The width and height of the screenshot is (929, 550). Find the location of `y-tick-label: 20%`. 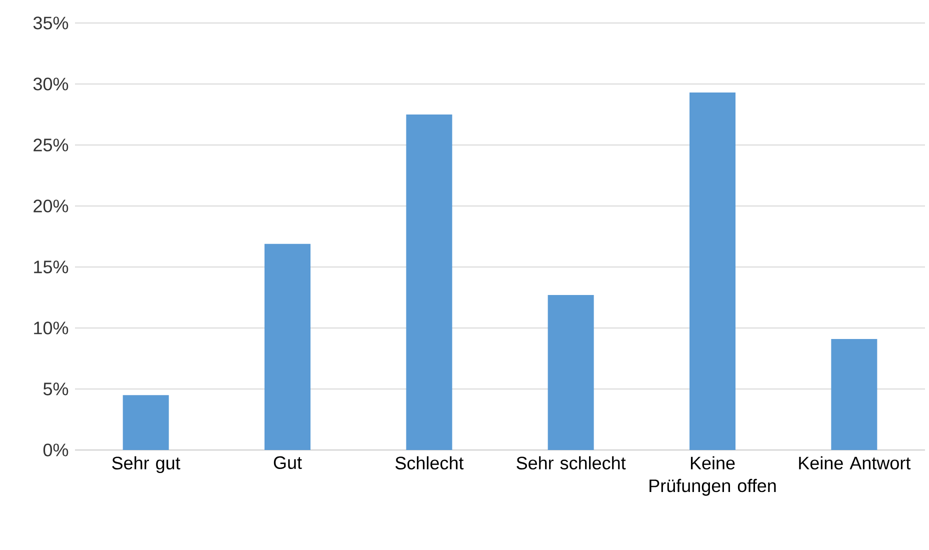

y-tick-label: 20% is located at coordinates (51, 206).